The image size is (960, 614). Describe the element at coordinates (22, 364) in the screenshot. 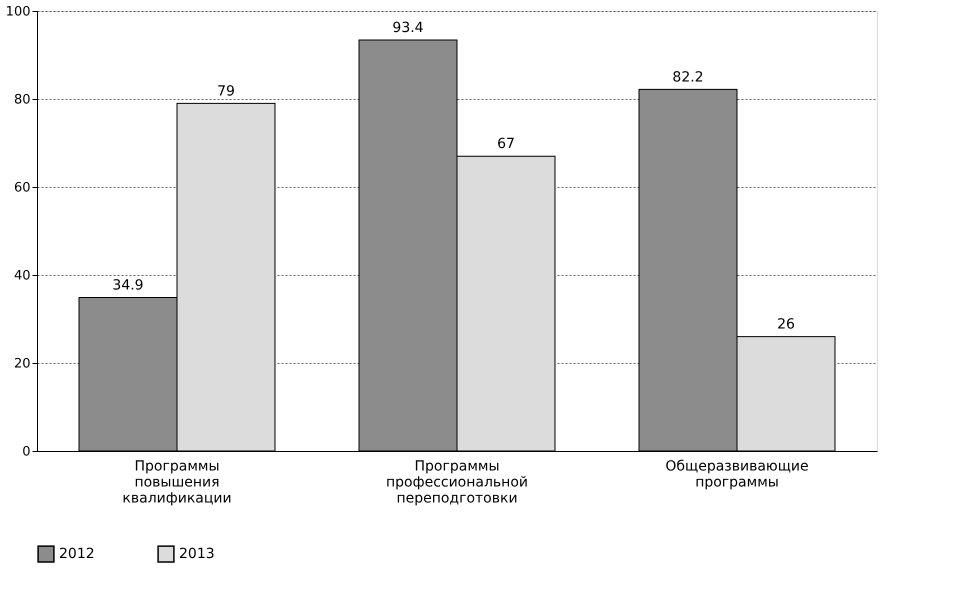

I see `y-tick-label: 20` at that location.